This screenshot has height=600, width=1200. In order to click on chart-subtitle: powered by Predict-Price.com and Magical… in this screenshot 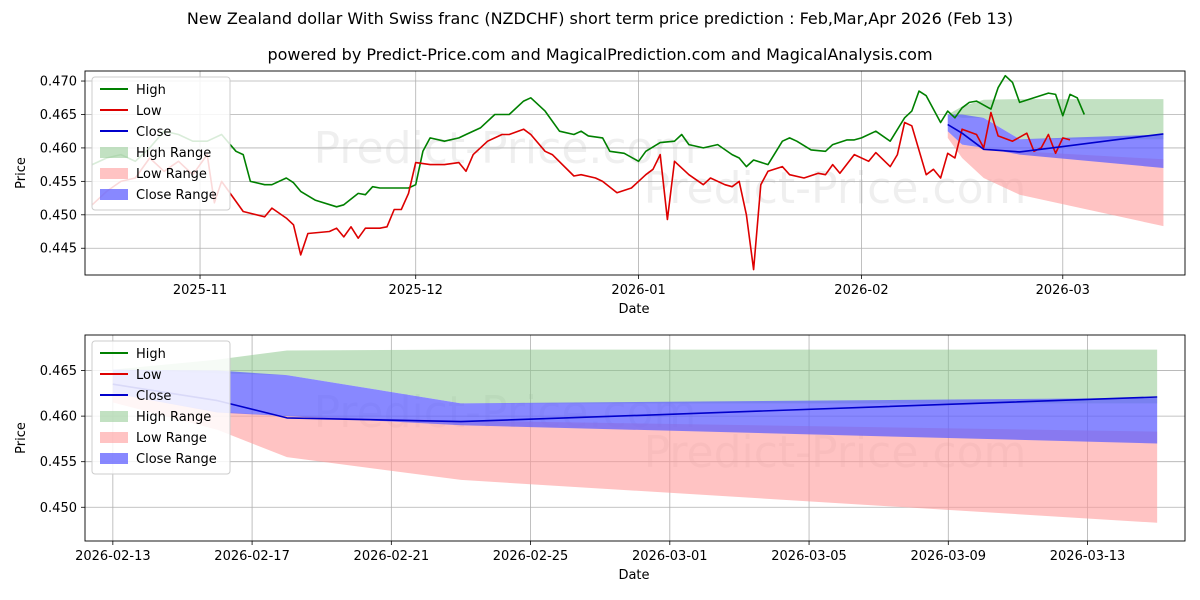, I will do `click(600, 54)`.